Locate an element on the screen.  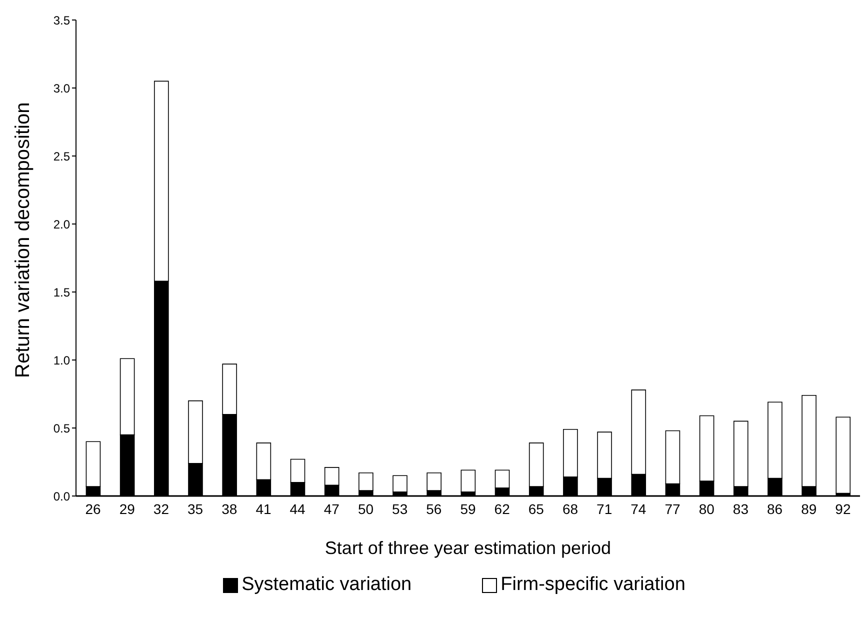
legend-label: Firm-specific variation is located at coordinates (593, 585).